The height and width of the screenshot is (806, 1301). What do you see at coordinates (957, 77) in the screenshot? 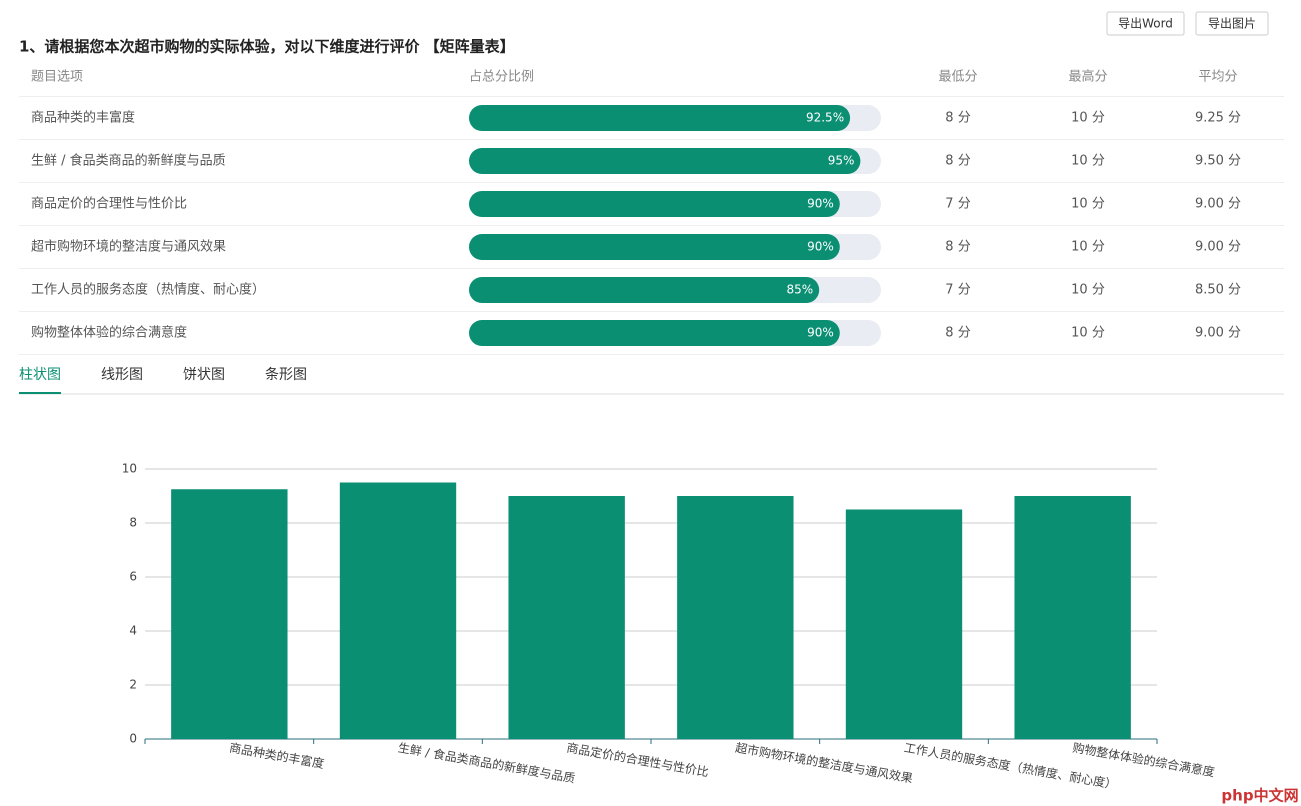
I see `table-header: 最低分` at bounding box center [957, 77].